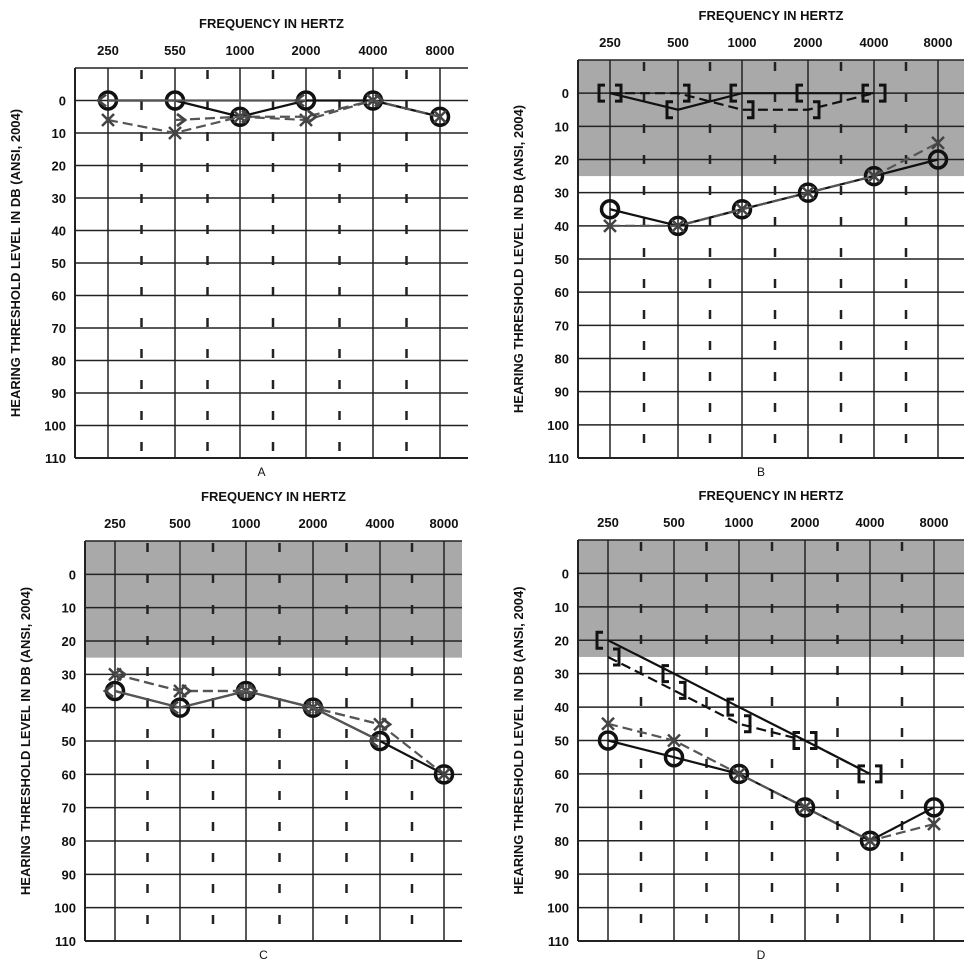 The height and width of the screenshot is (959, 964). Describe the element at coordinates (669, 110) in the screenshot. I see `bracket-l-mark` at that location.